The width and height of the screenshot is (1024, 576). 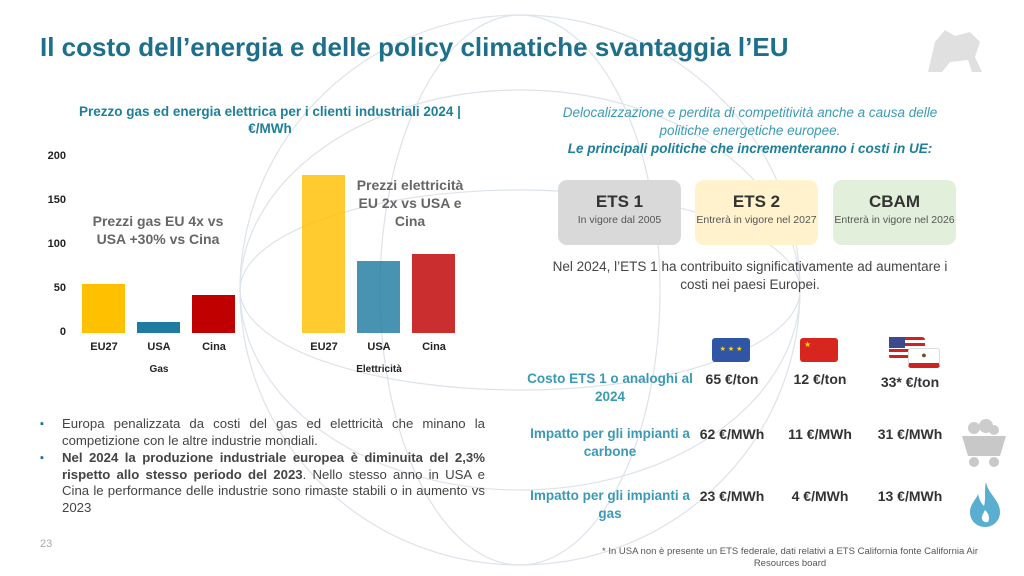 What do you see at coordinates (910, 496) in the screenshot?
I see `value-cell: 13 €/MWh` at bounding box center [910, 496].